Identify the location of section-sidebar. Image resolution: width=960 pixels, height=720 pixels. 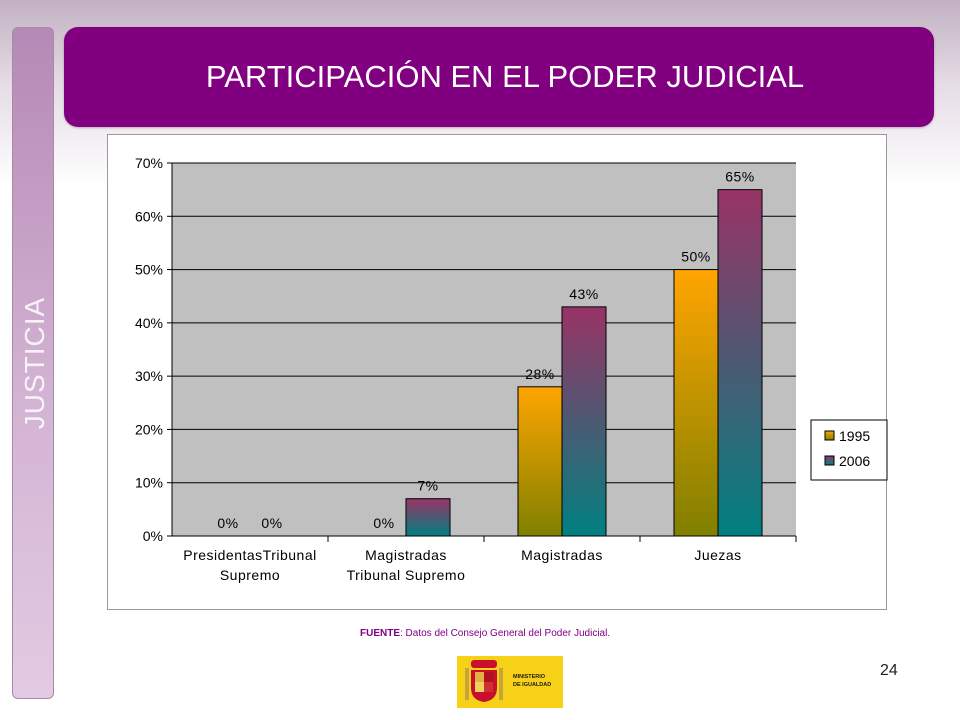
(33, 363).